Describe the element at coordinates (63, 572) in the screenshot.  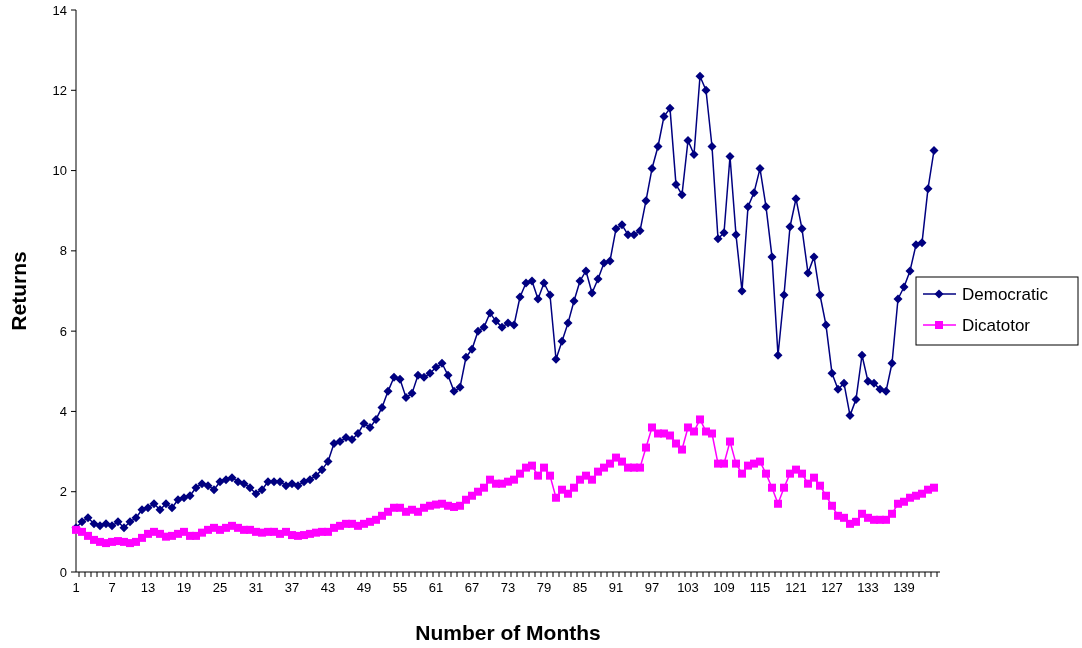
I see `y-tick-label: 0` at that location.